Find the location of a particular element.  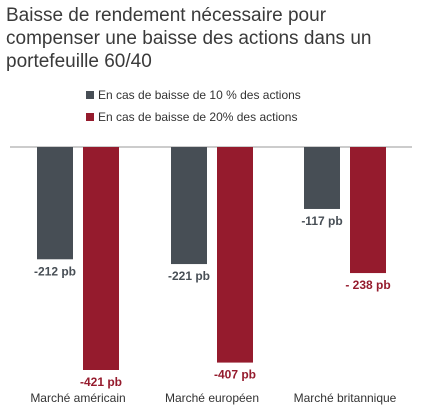

data-label-1-3: -117 pb is located at coordinates (321, 221).